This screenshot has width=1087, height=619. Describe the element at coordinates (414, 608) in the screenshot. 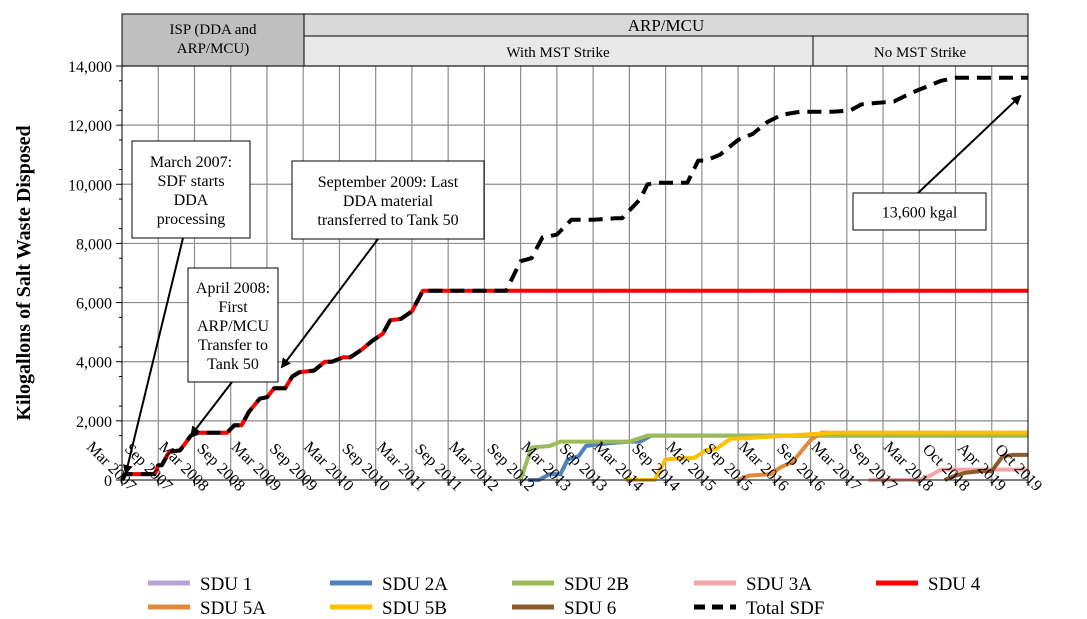

I see `legend-label: SDU 5B` at that location.